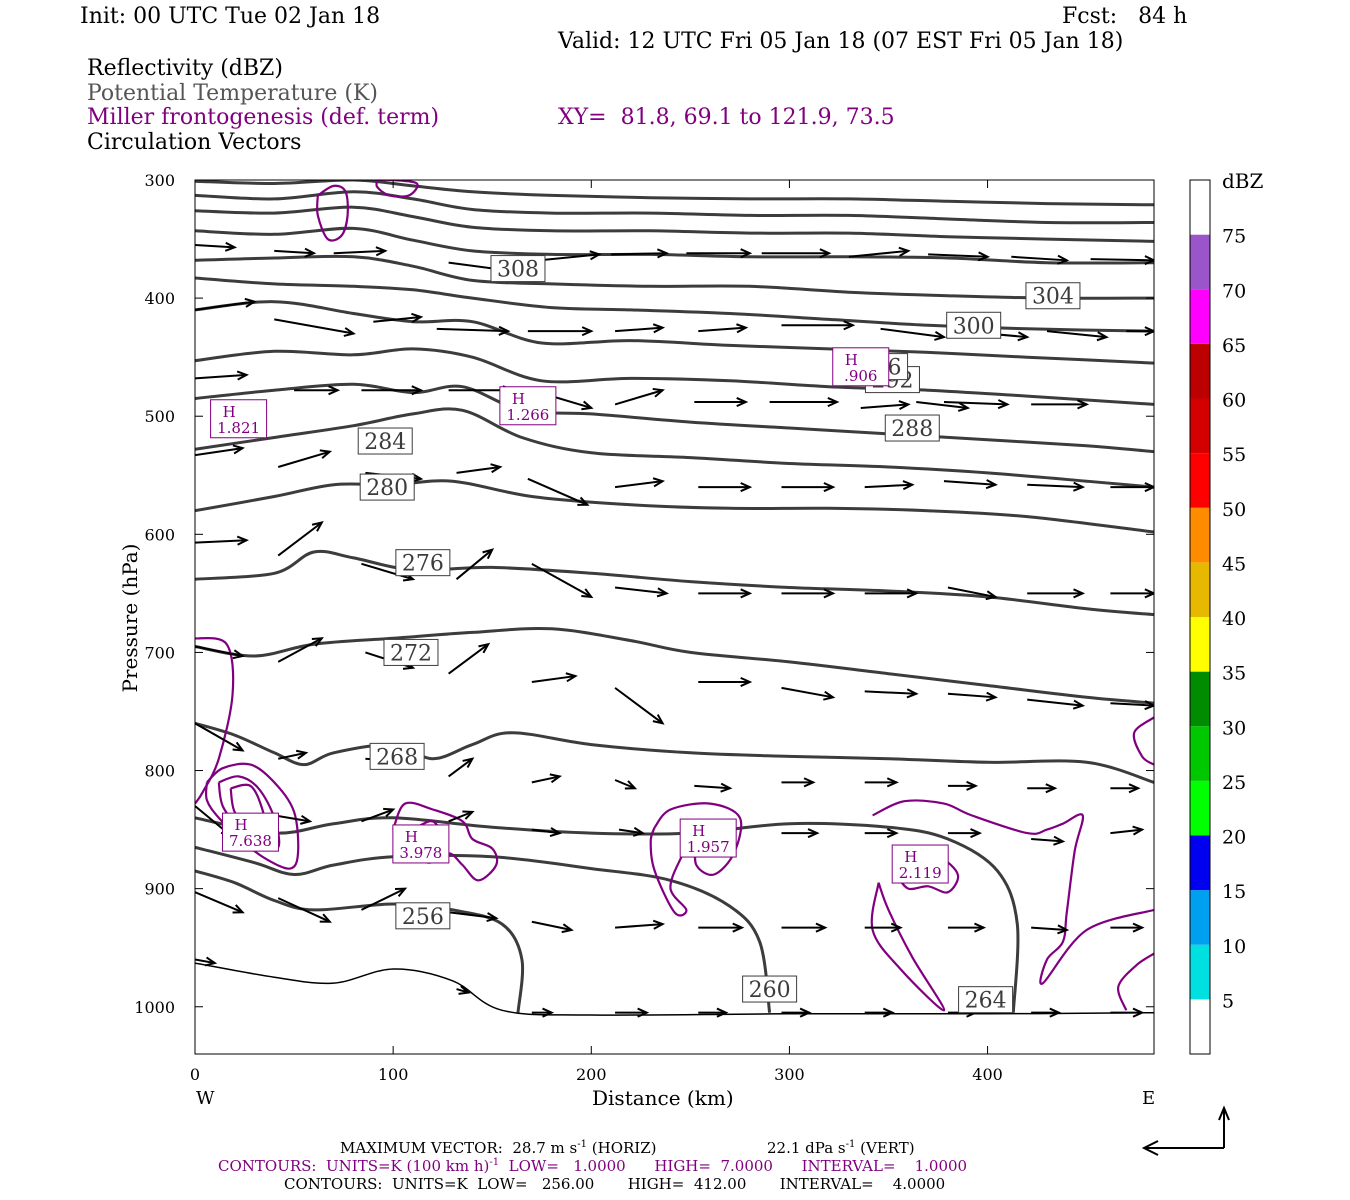 This screenshot has width=1350, height=1200. I want to click on theta-label-272: 272, so click(411, 652).